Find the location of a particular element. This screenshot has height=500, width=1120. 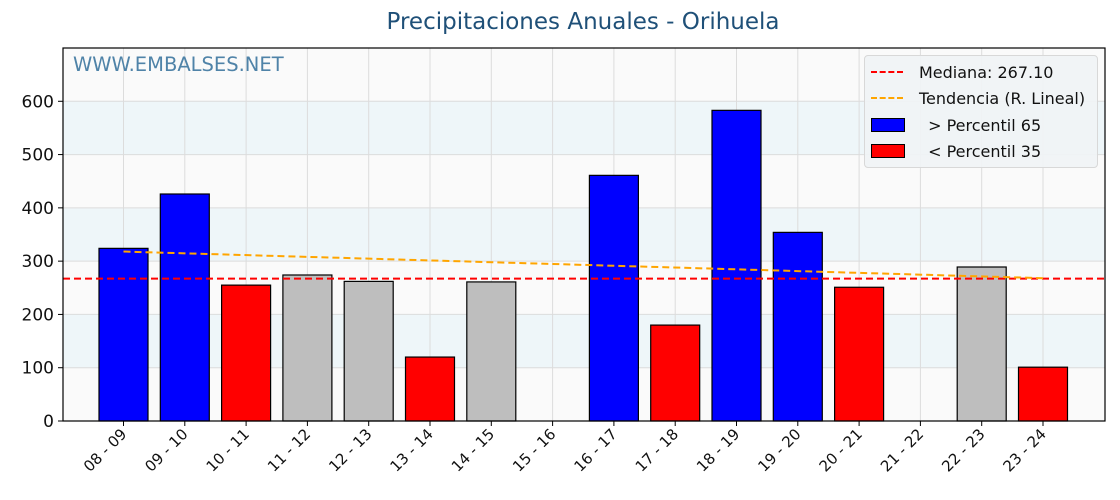

legend-item-below: < Percentil 35 is located at coordinates (953, 151).